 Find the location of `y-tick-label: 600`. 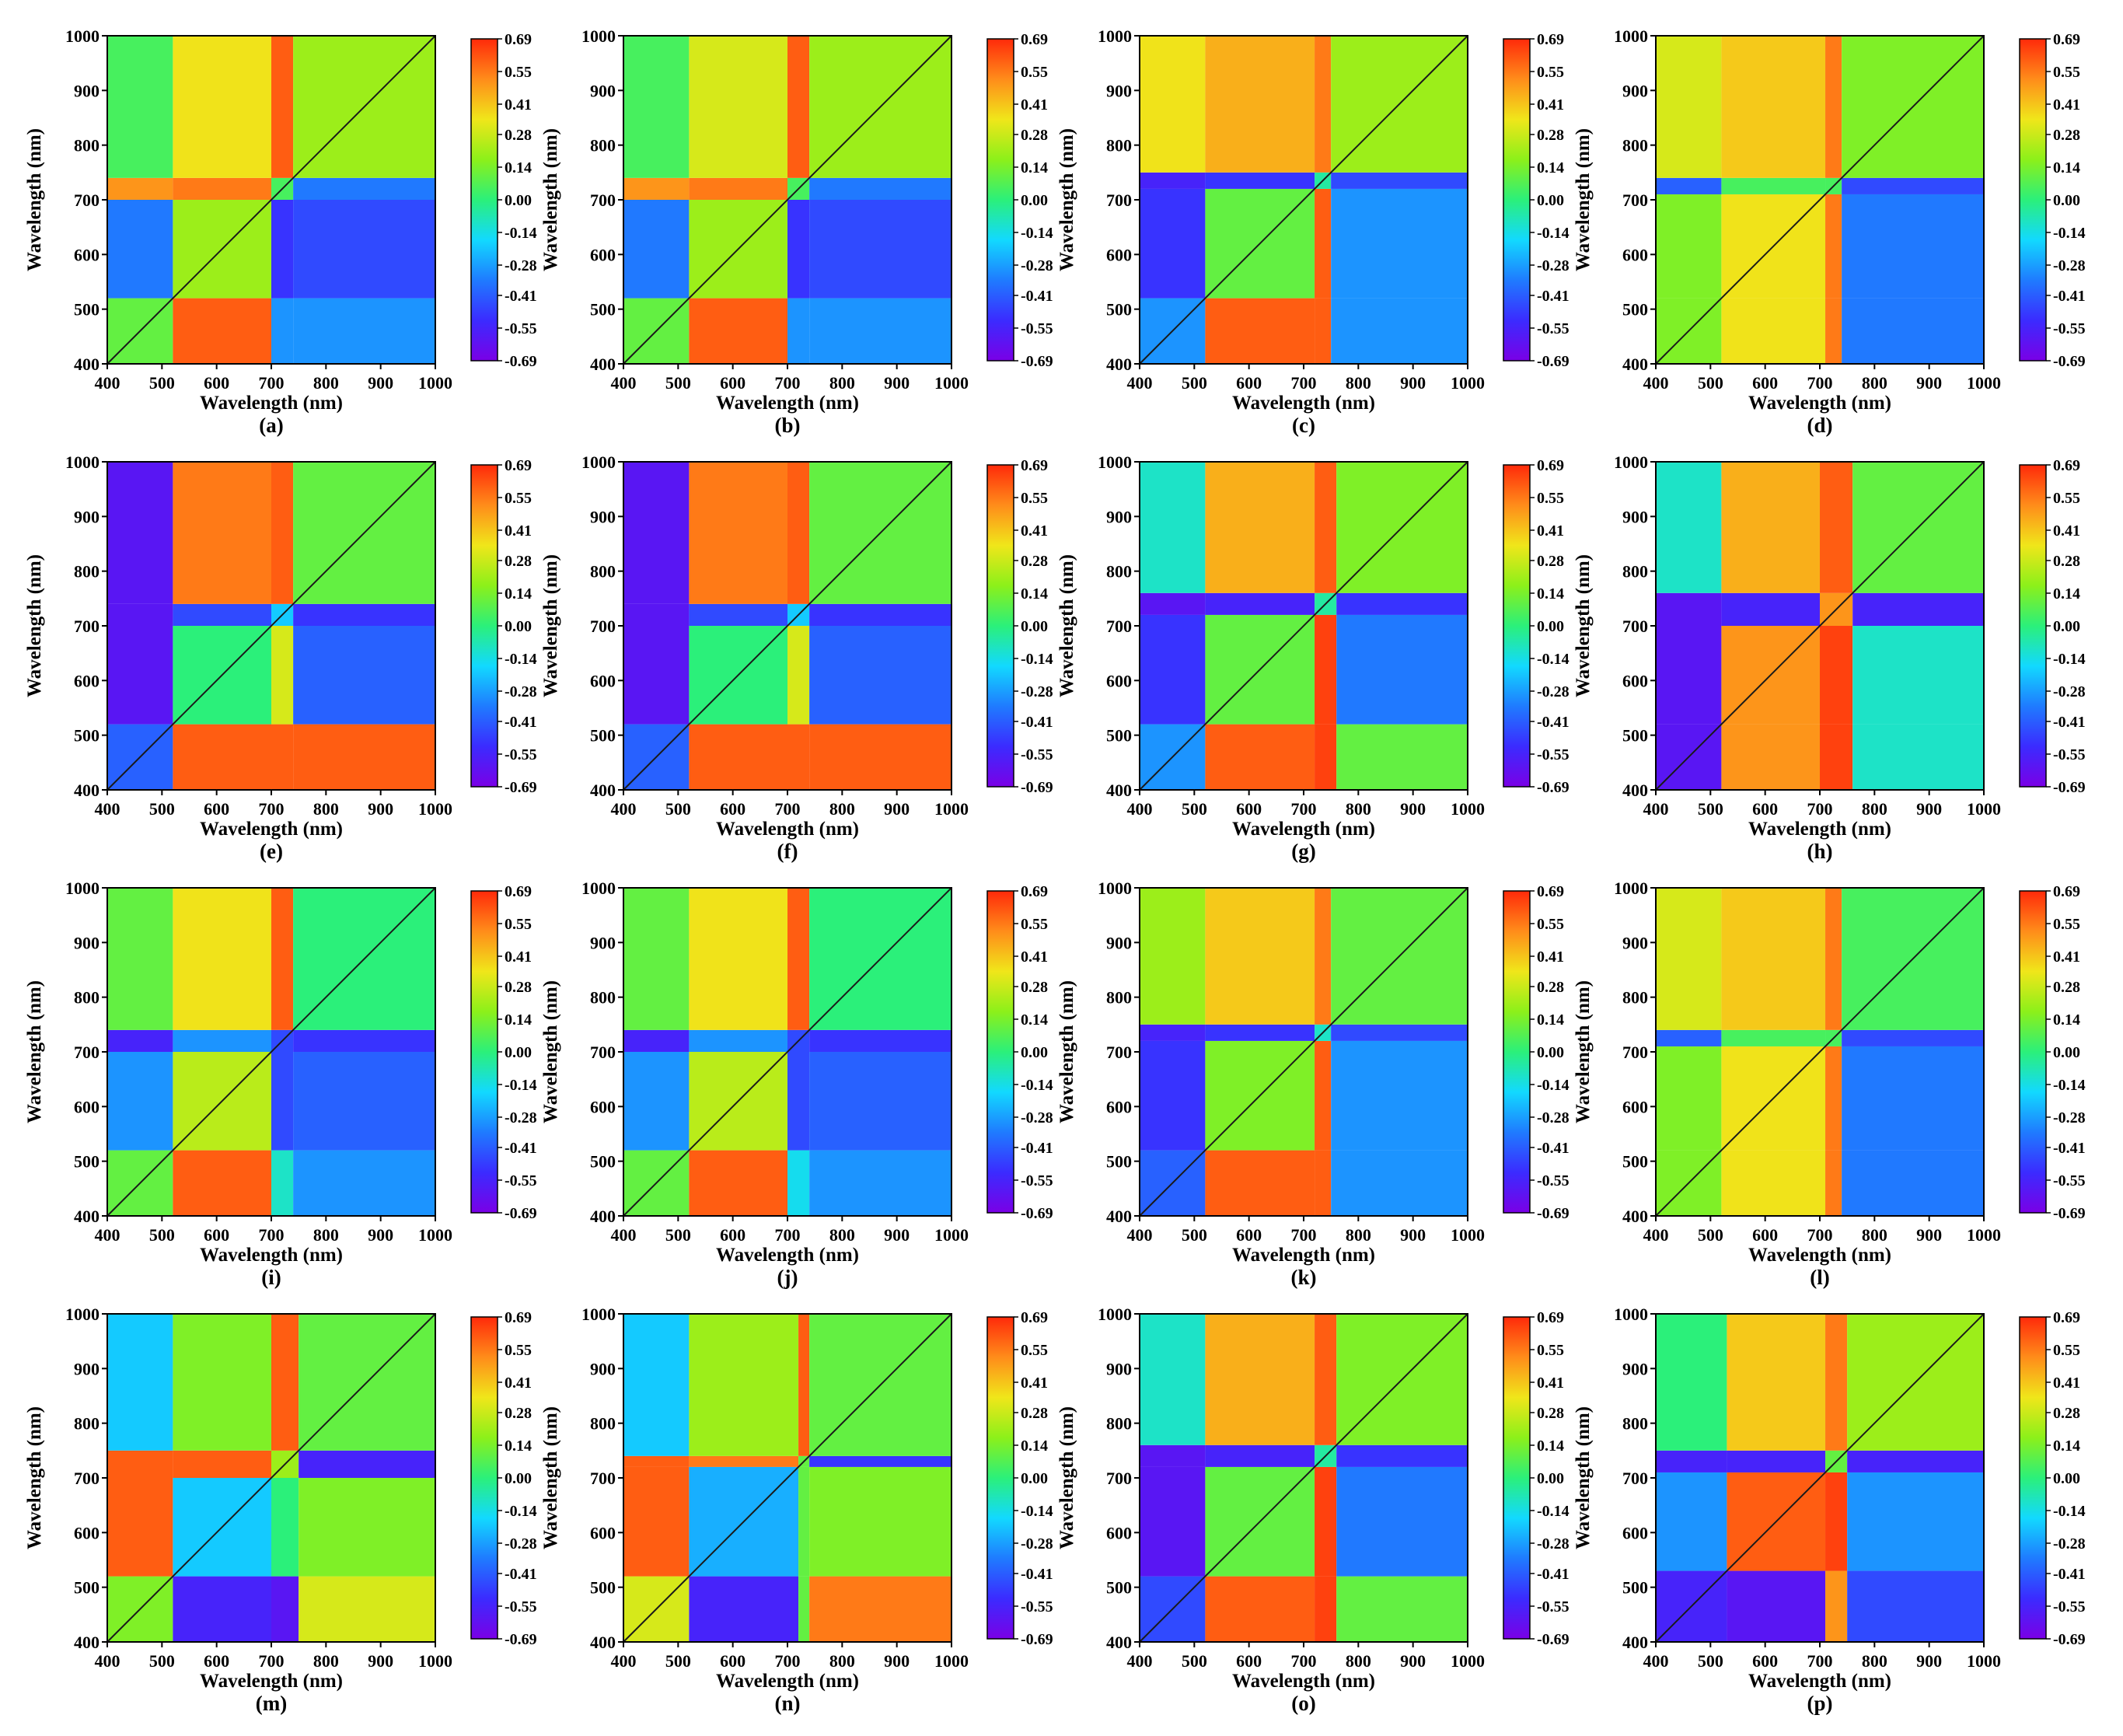

y-tick-label: 600 is located at coordinates (603, 254).